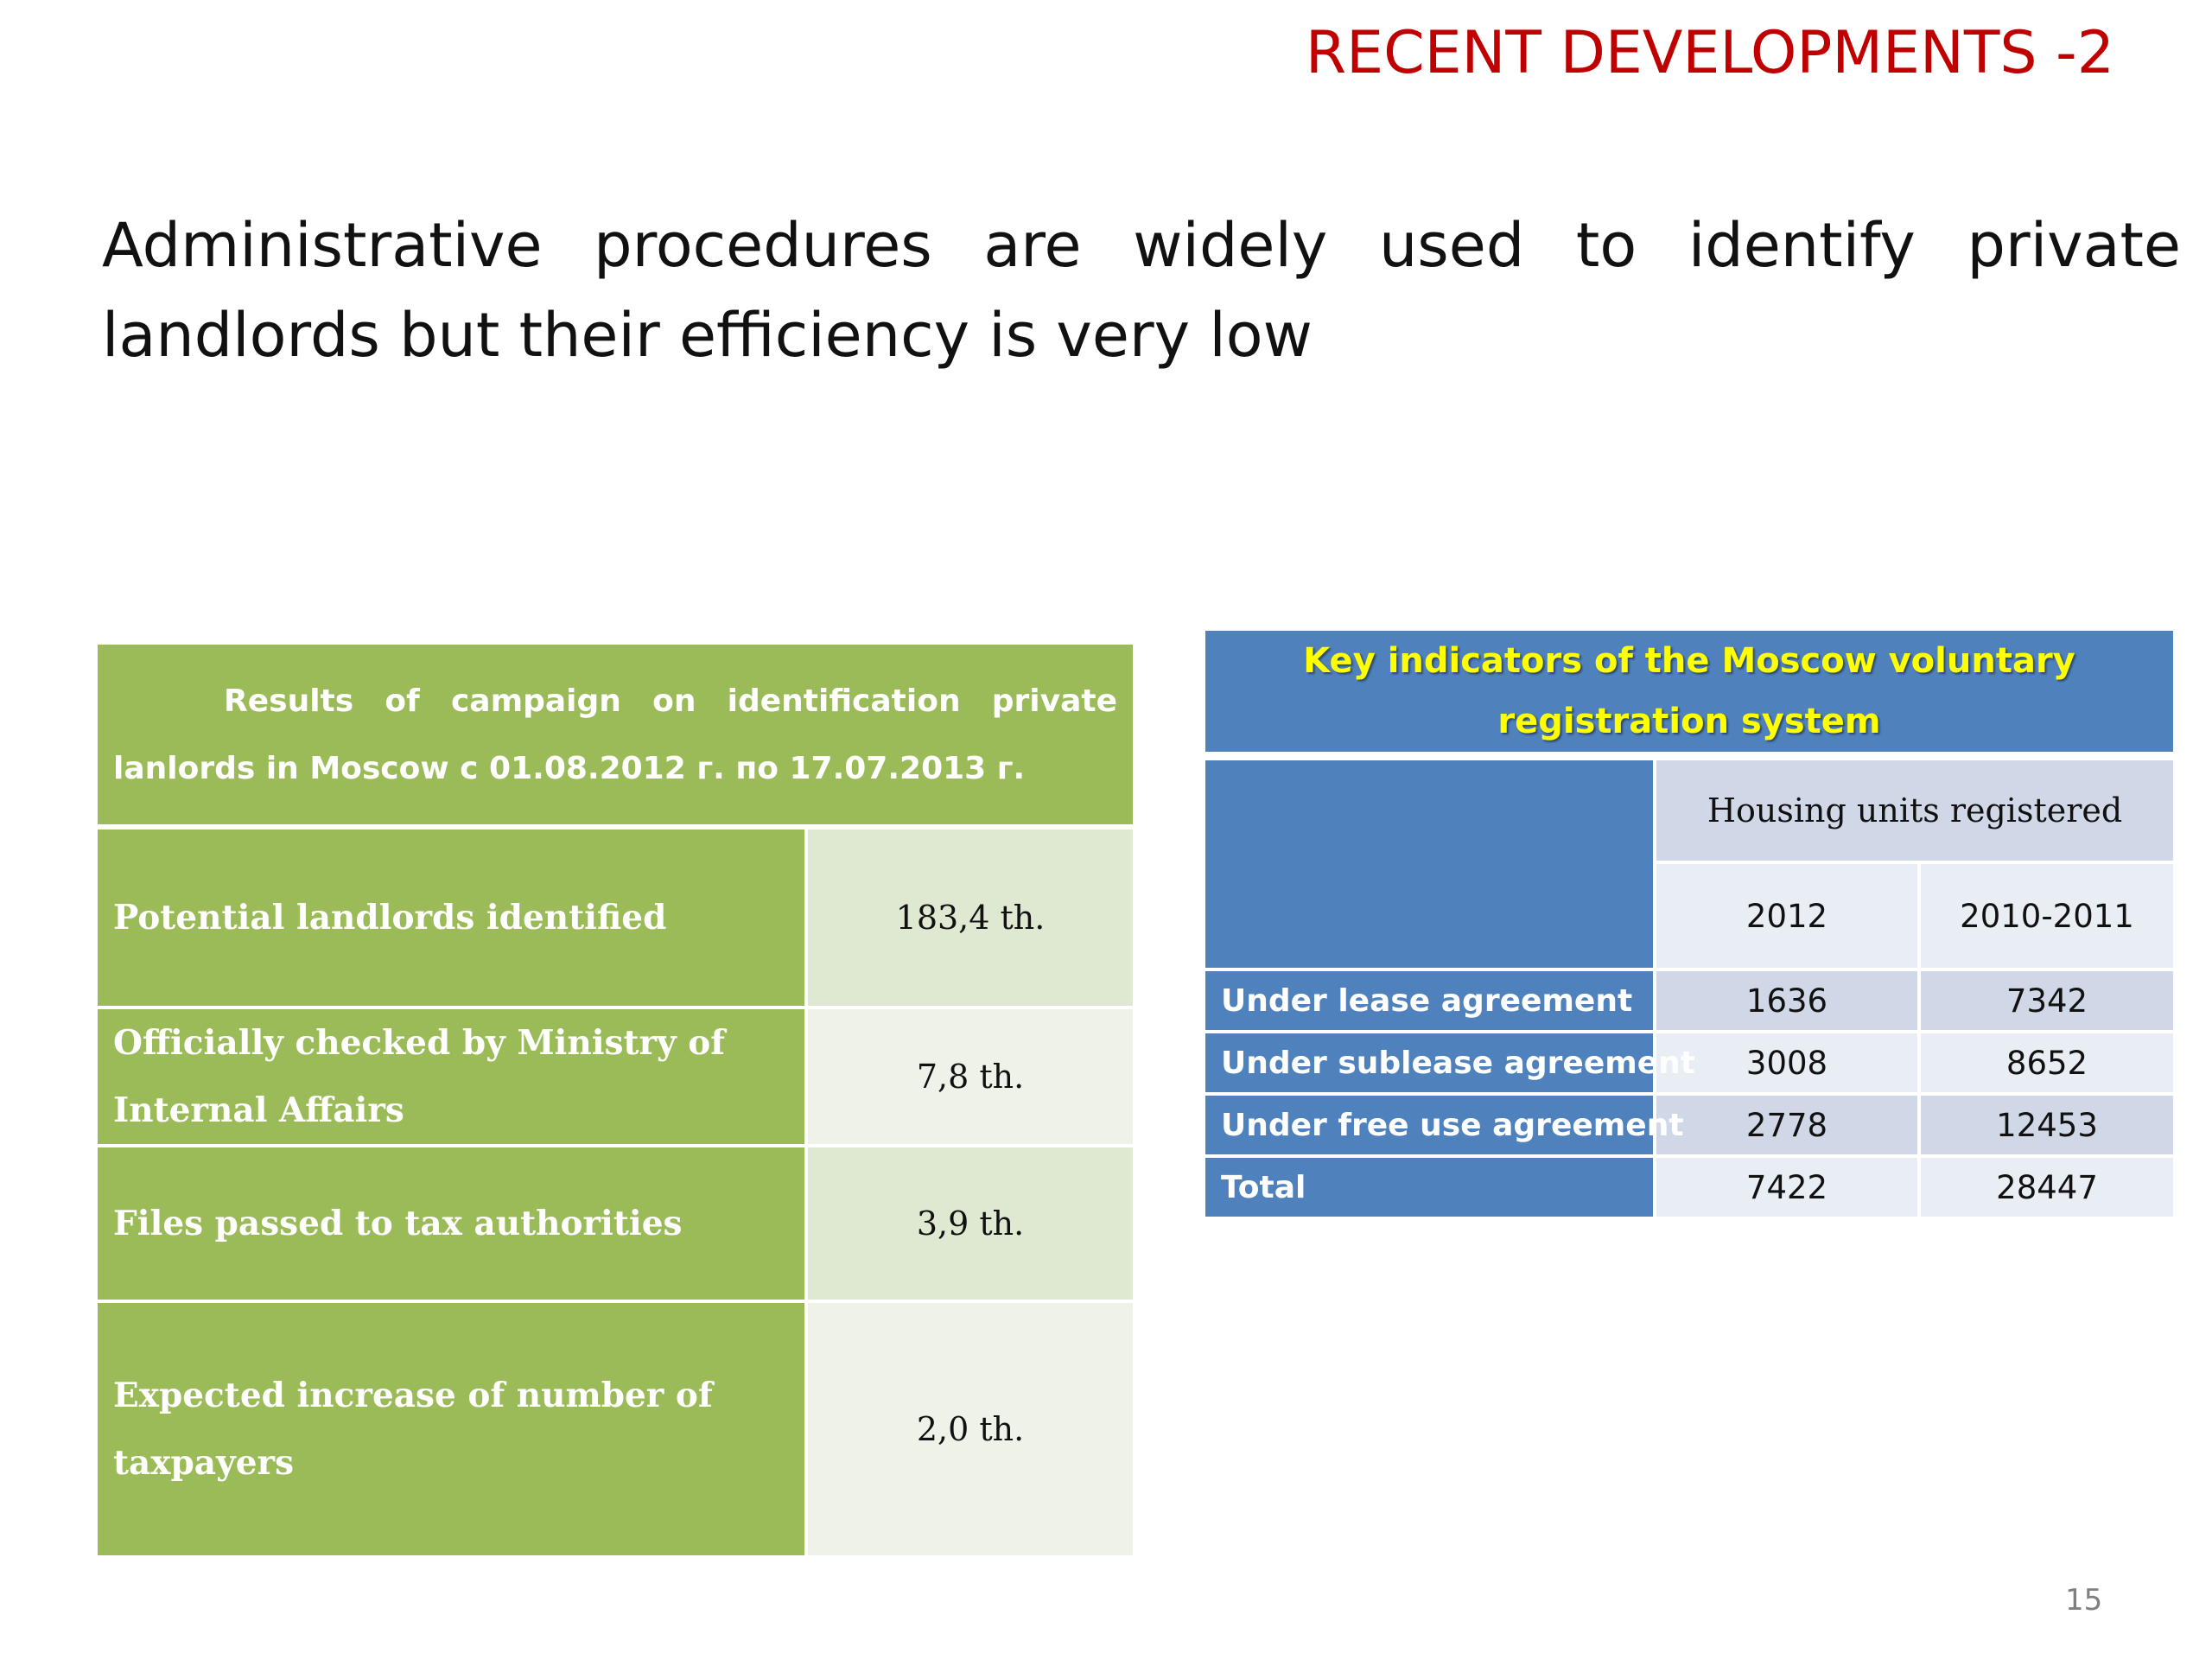 The image size is (2212, 1659). I want to click on row-label: Under lease agreement, so click(1430, 1002).